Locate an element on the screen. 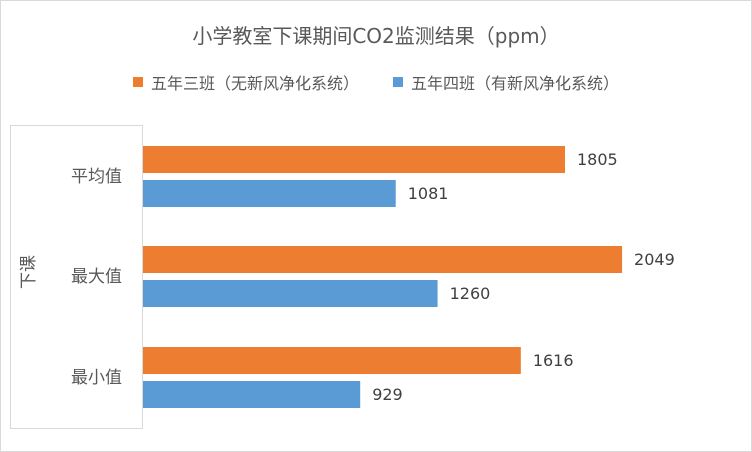 The height and width of the screenshot is (452, 752). legend-item-series-1: 五年四班（有新风净化系统） is located at coordinates (506, 82).